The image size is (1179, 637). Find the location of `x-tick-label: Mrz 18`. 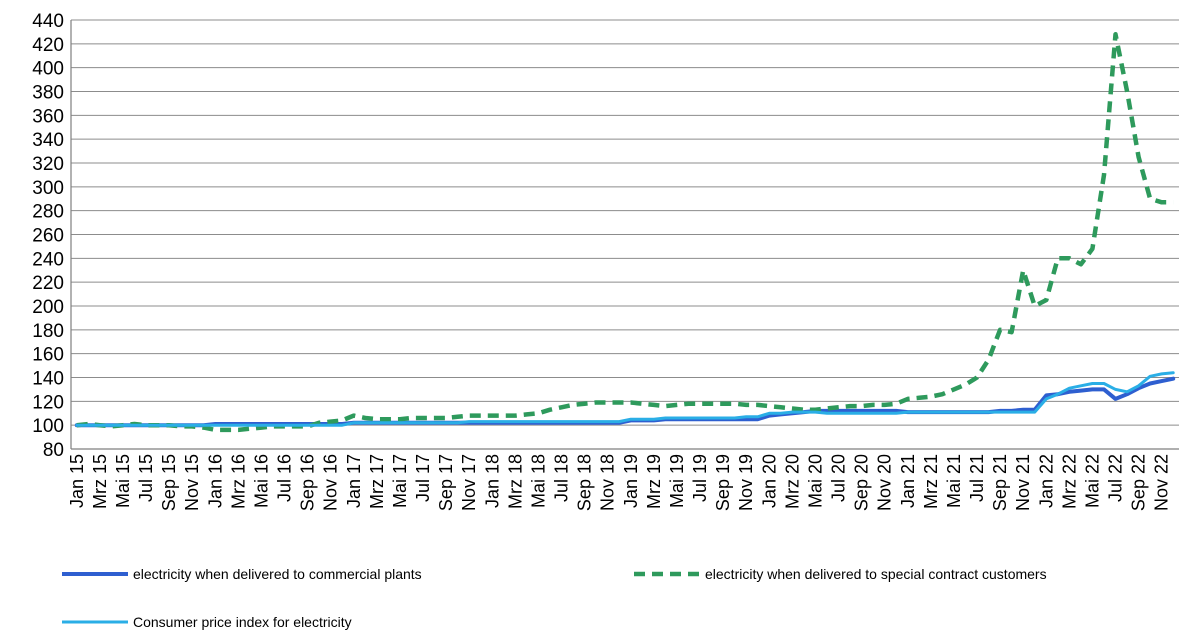

x-tick-label: Mrz 18 is located at coordinates (515, 481).